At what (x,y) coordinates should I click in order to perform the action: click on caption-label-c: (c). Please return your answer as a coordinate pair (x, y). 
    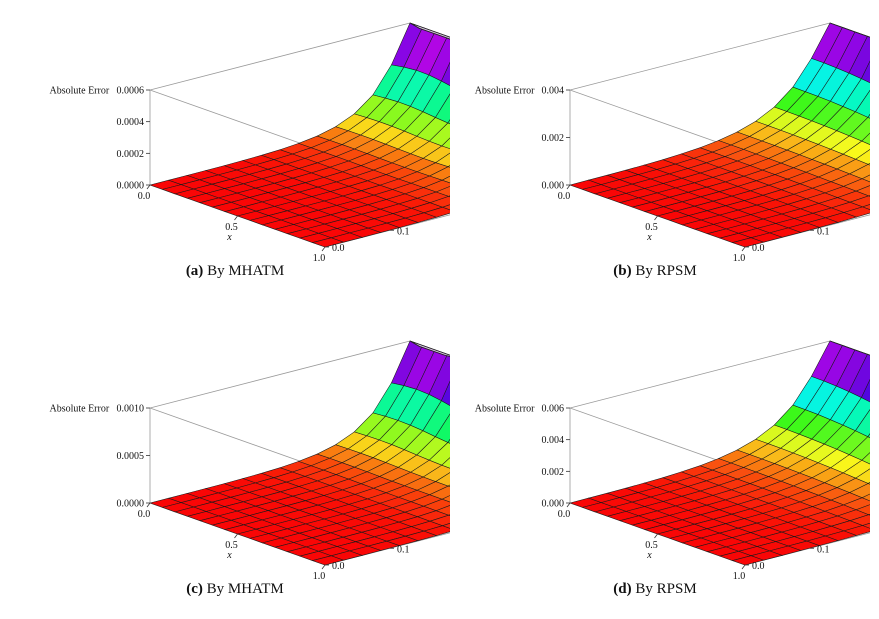
    Looking at the image, I should click on (194, 589).